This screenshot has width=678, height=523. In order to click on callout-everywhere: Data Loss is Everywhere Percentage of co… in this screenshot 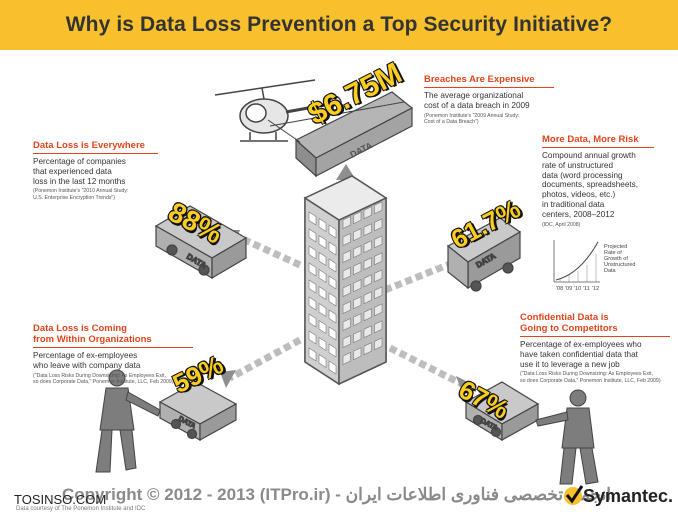, I will do `click(95, 170)`.